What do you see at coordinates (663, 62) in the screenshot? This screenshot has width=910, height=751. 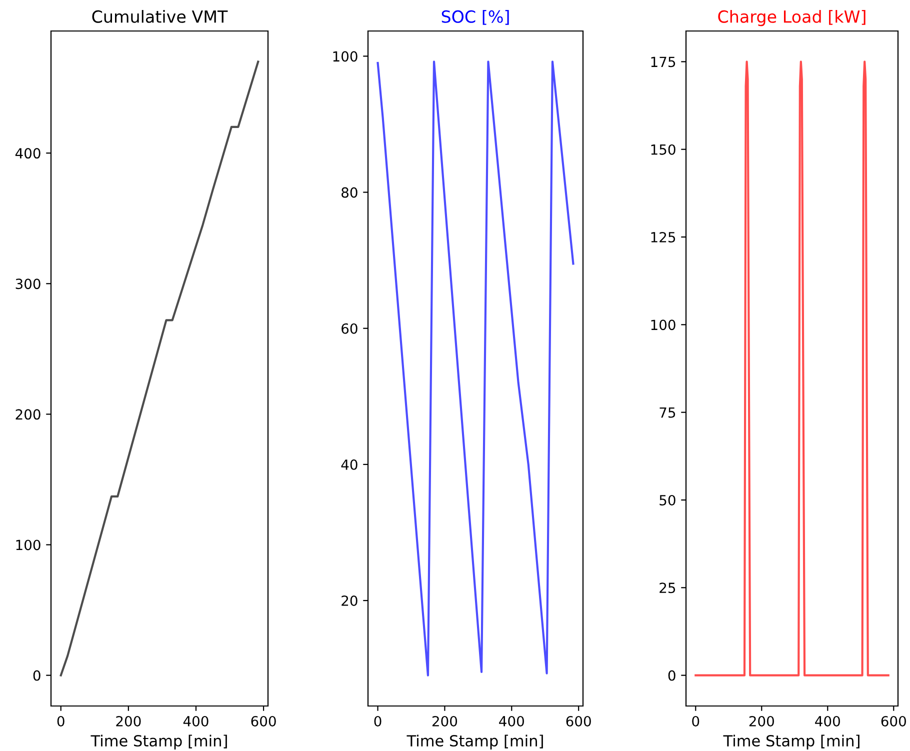 I see `y-tick-label: 175` at bounding box center [663, 62].